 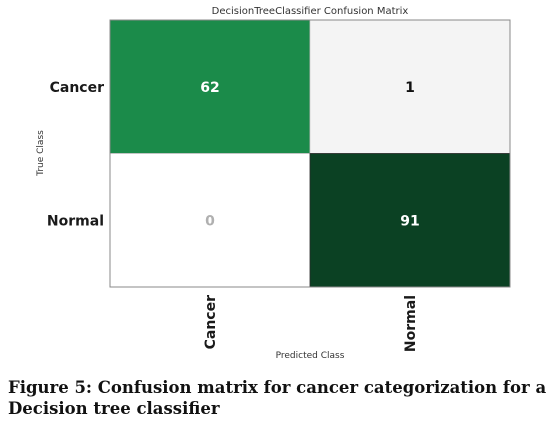 What do you see at coordinates (411, 323) in the screenshot?
I see `x-tick-normal: Normal` at bounding box center [411, 323].